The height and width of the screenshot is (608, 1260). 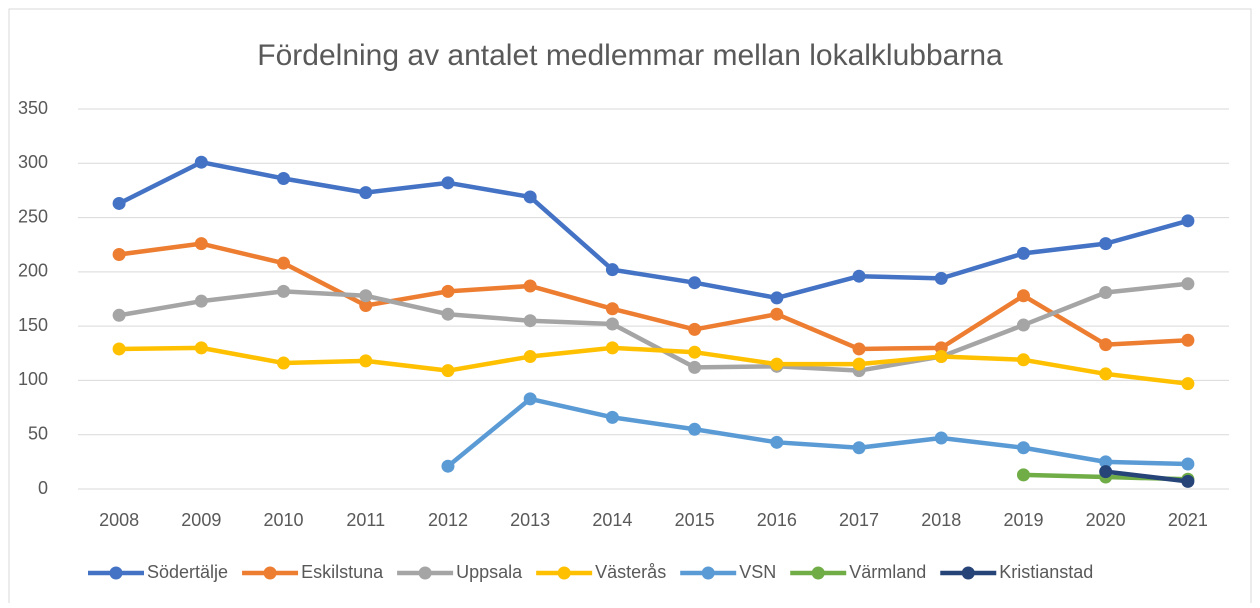 What do you see at coordinates (43, 488) in the screenshot?
I see `y-tick-label: 0` at bounding box center [43, 488].